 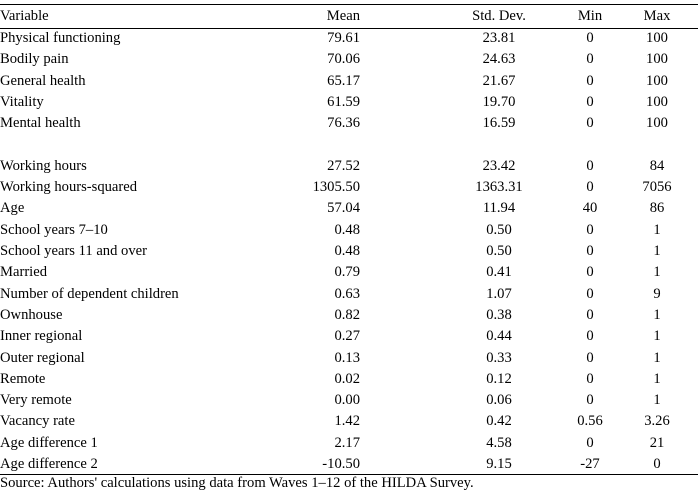 I want to click on table-row: Married 0.79 0.41 0 1, so click(x=349, y=272).